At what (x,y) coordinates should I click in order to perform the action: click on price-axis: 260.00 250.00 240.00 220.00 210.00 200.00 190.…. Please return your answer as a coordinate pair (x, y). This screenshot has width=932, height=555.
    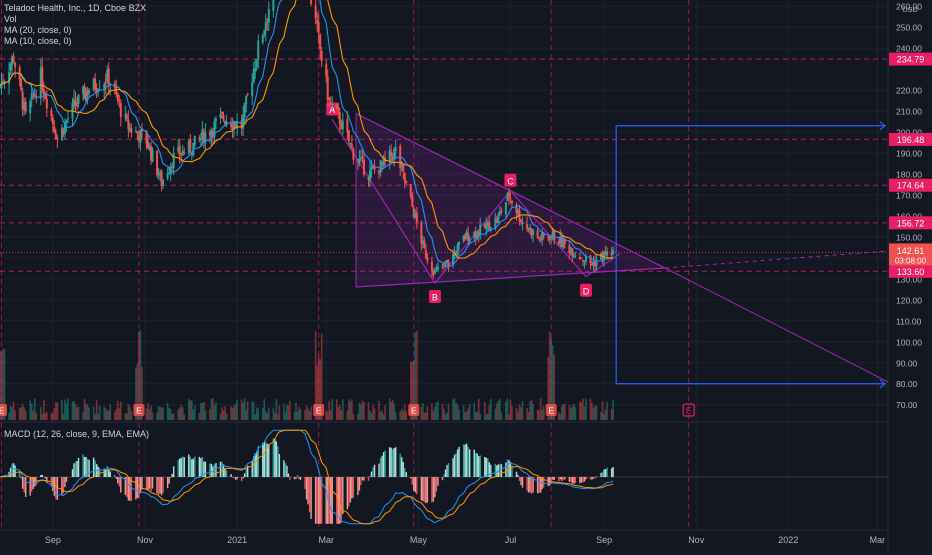
    Looking at the image, I should click on (910, 275).